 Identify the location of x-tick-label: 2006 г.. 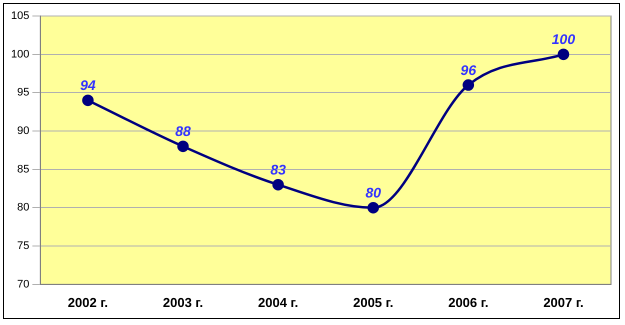
(468, 302).